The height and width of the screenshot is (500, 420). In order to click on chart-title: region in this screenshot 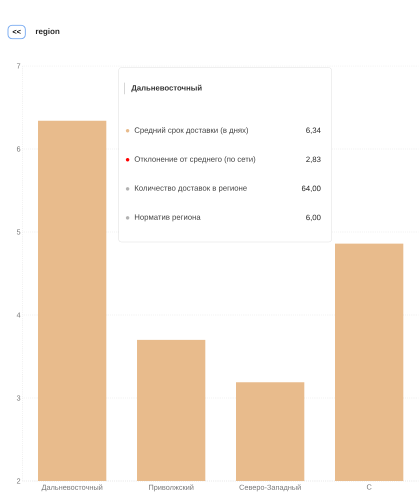, I will do `click(48, 32)`.